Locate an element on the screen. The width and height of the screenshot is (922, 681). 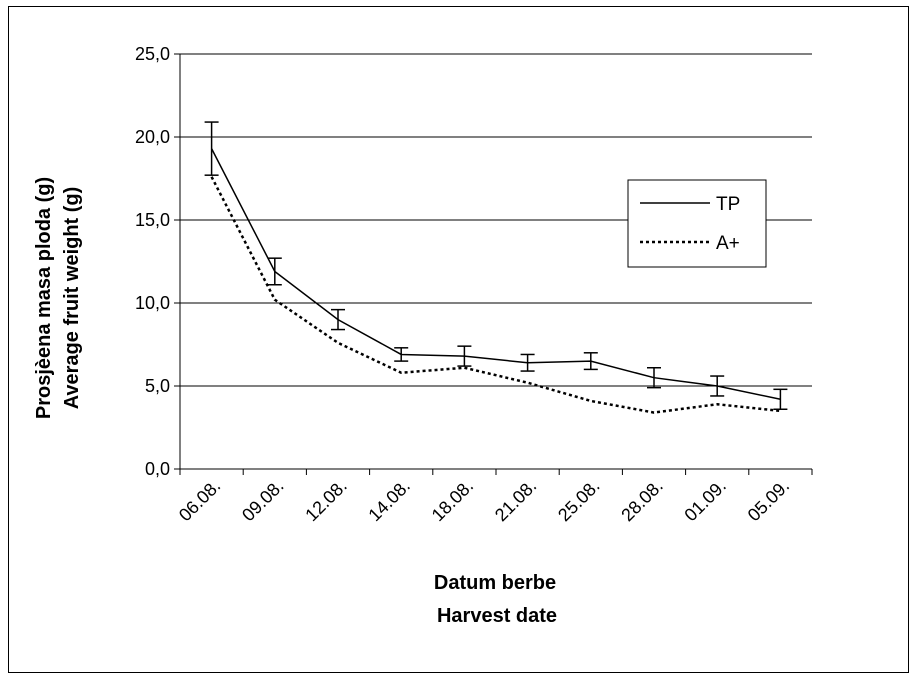
x-axis-title-line-1: Datum berbe is located at coordinates (495, 583).